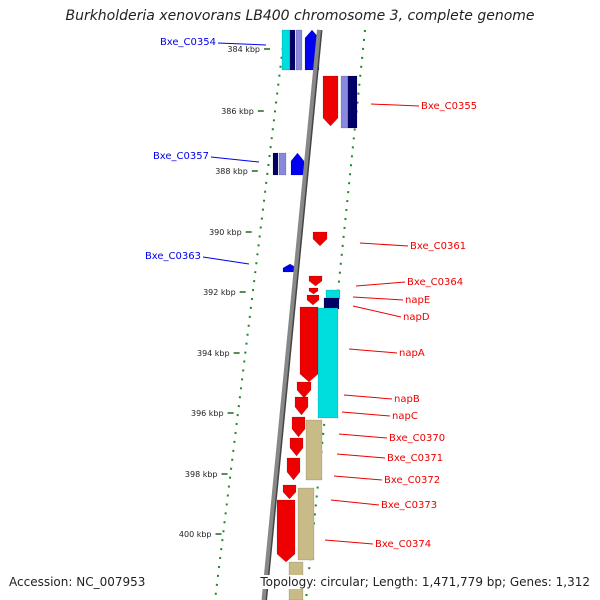 The height and width of the screenshot is (600, 600). Describe the element at coordinates (409, 505) in the screenshot. I see `gene-label-Bxe_C0373: Bxe_C0373` at that location.